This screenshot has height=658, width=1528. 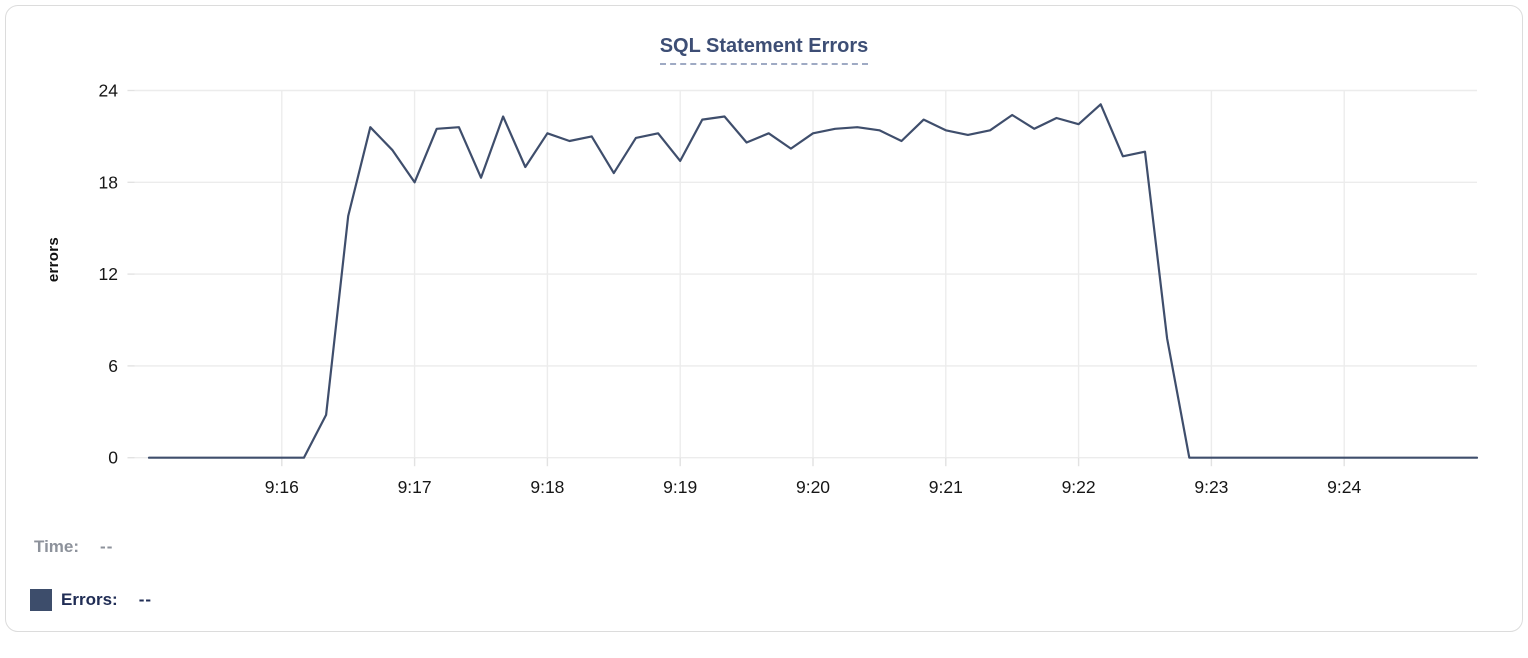 I want to click on y-tick-label: 6, so click(x=113, y=366).